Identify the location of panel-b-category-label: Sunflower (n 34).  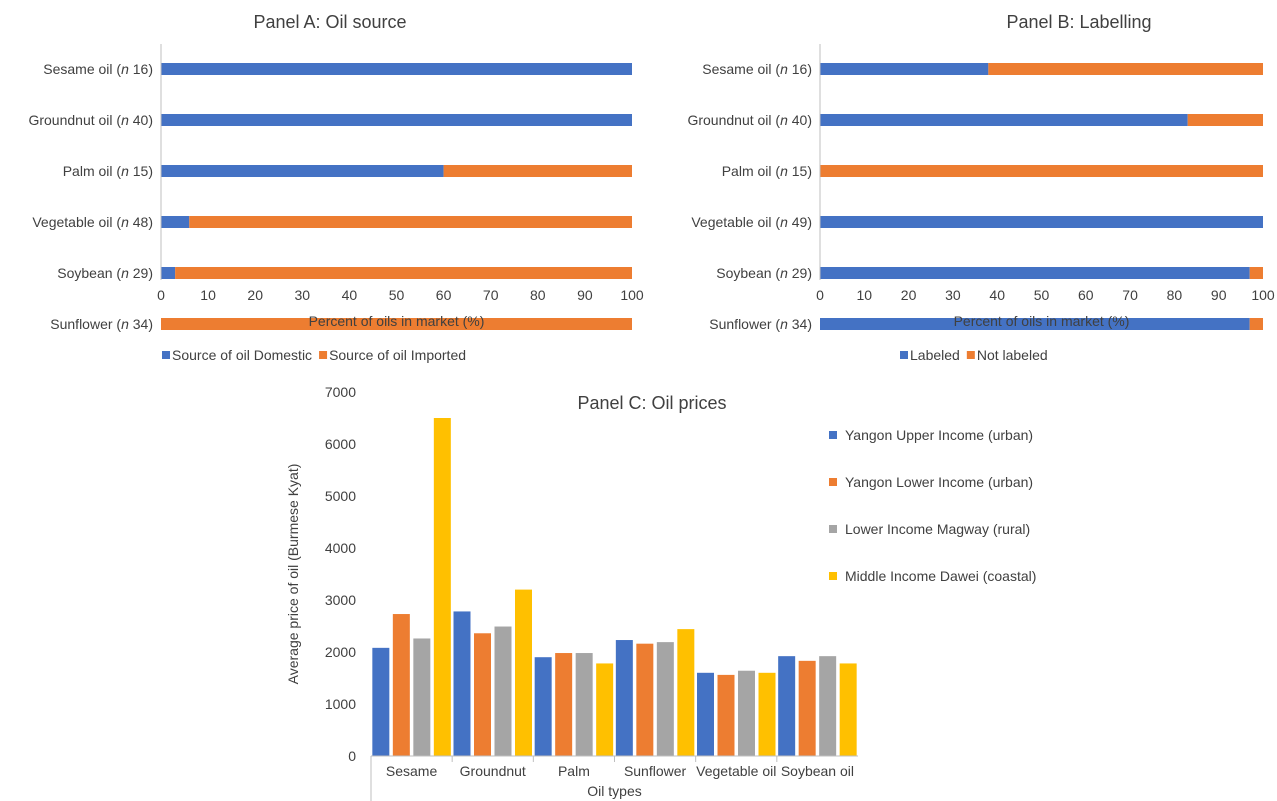
(760, 324).